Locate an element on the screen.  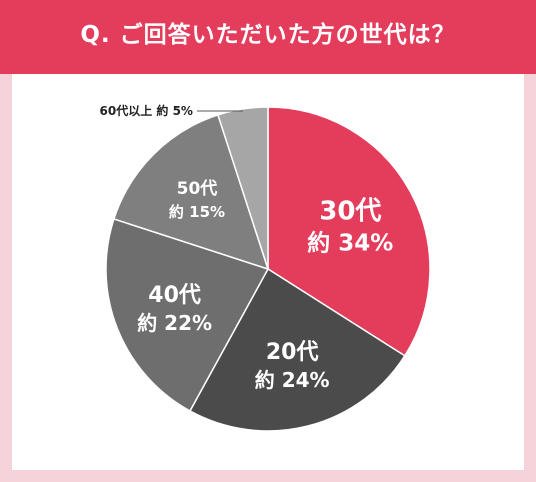
slice-value-label-3: 約 22% is located at coordinates (174, 323).